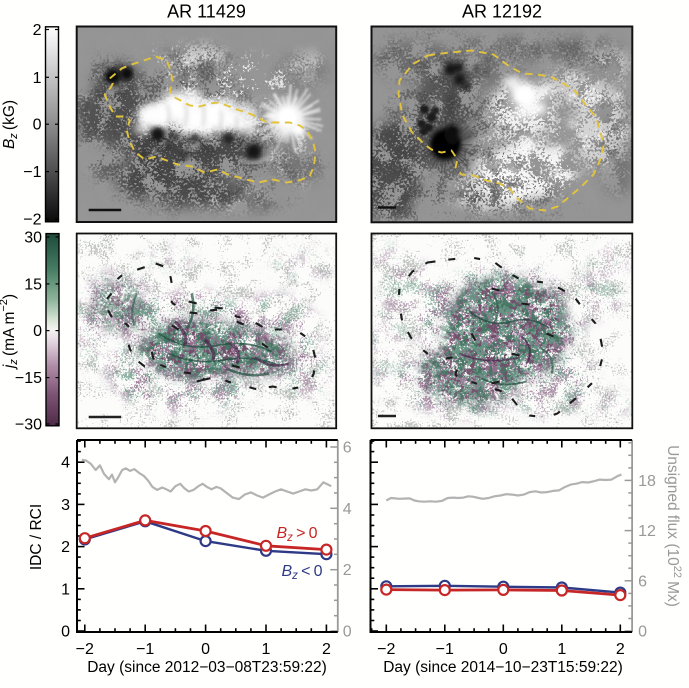 The height and width of the screenshot is (688, 689). What do you see at coordinates (207, 667) in the screenshot?
I see `svg-text:Day (since 2012−03−08T23:59:22: Day (since 2012−03−08T23:59:22)` at bounding box center [207, 667].